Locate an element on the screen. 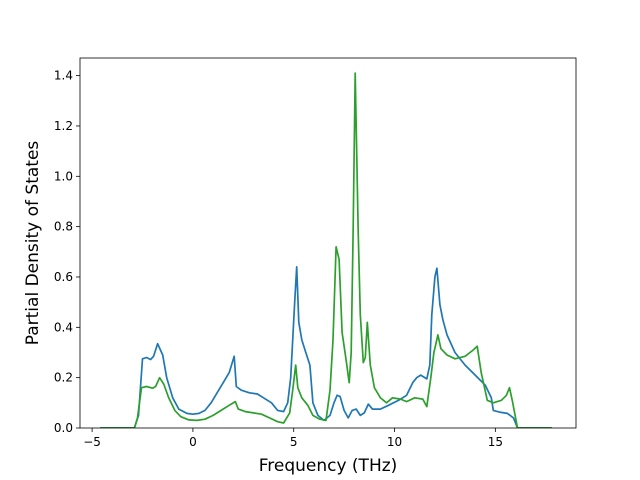 The image size is (640, 480). y-tick-label: 1.4 is located at coordinates (63, 76).